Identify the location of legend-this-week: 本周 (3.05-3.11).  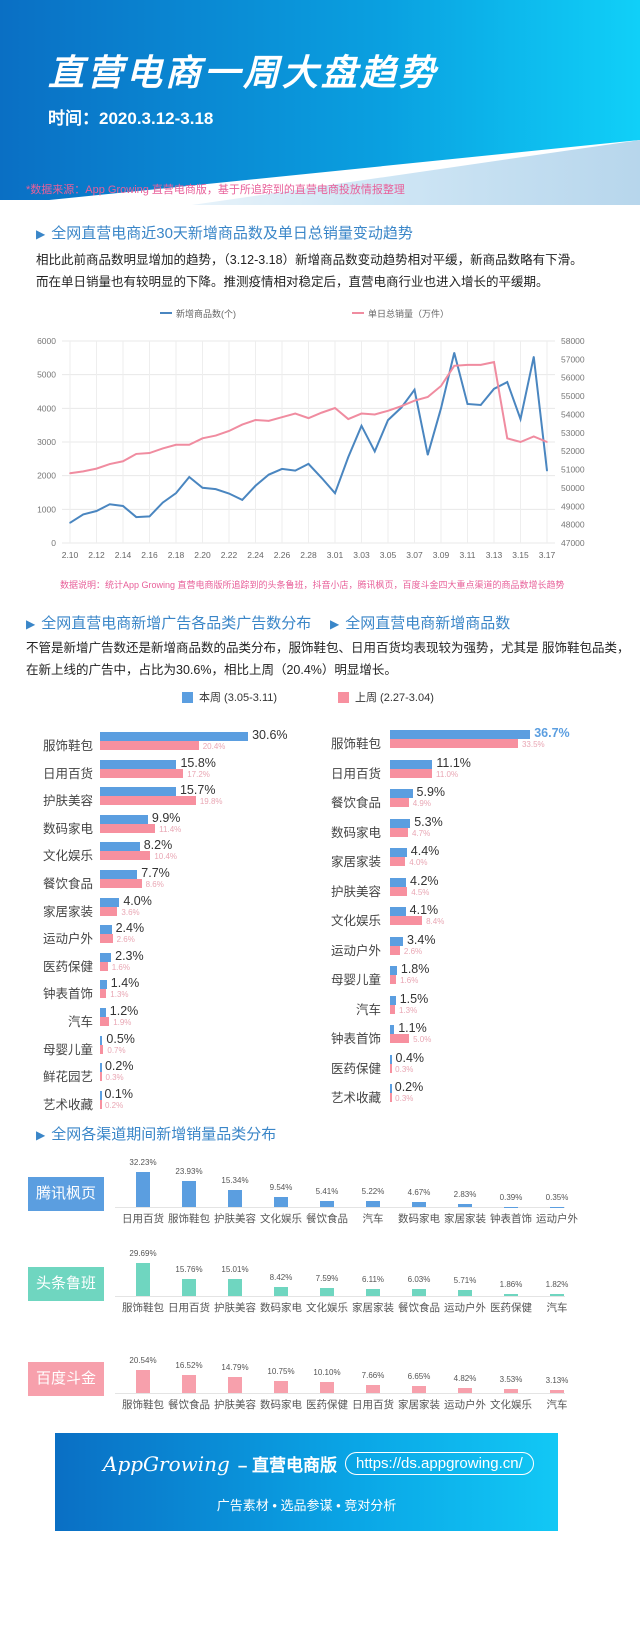
(229, 697).